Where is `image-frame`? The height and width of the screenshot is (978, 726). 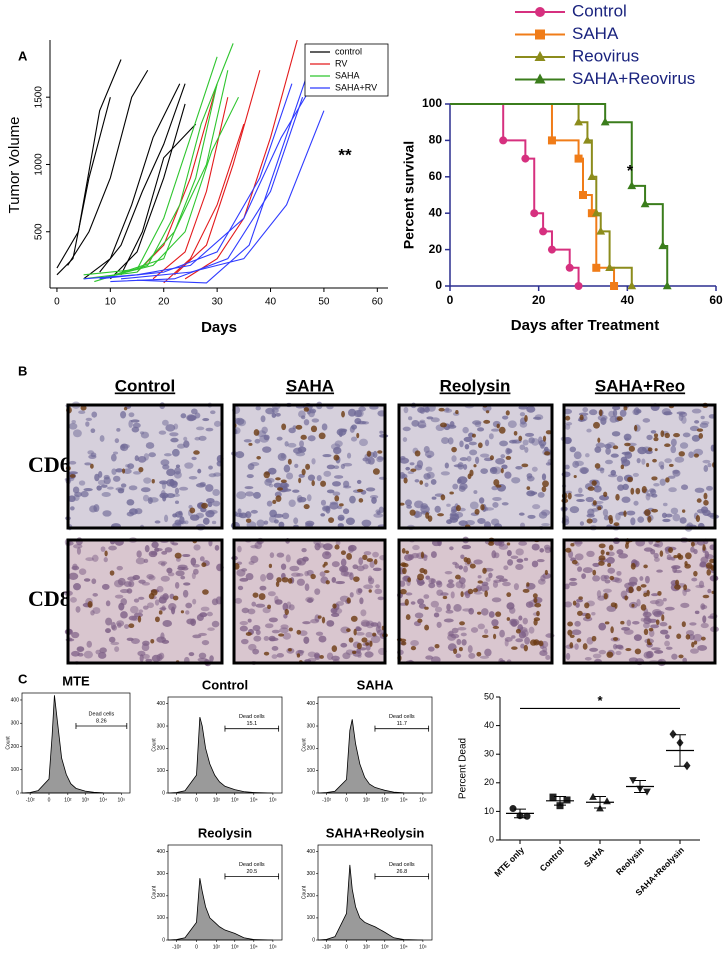
image-frame is located at coordinates (145, 466).